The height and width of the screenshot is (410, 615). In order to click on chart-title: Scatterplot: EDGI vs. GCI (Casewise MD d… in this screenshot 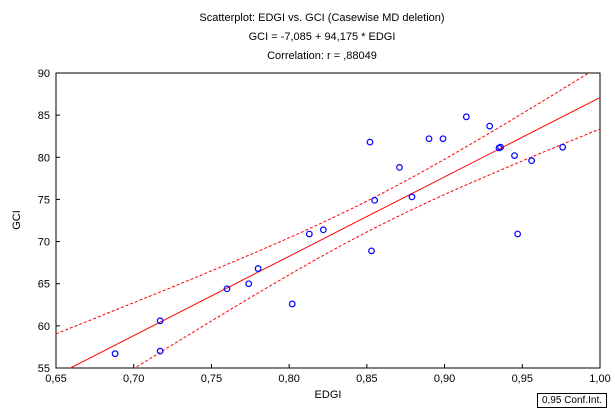, I will do `click(321, 18)`.